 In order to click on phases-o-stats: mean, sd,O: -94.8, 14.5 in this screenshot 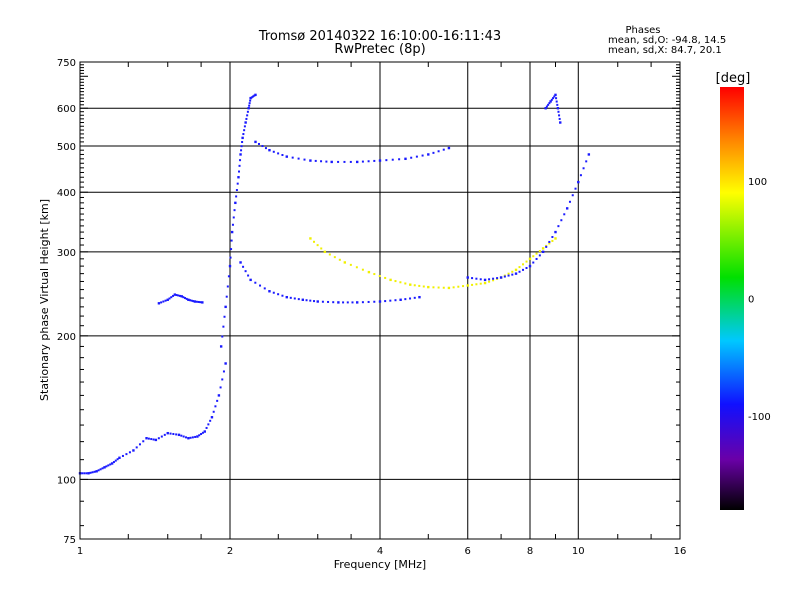, I will do `click(667, 40)`.